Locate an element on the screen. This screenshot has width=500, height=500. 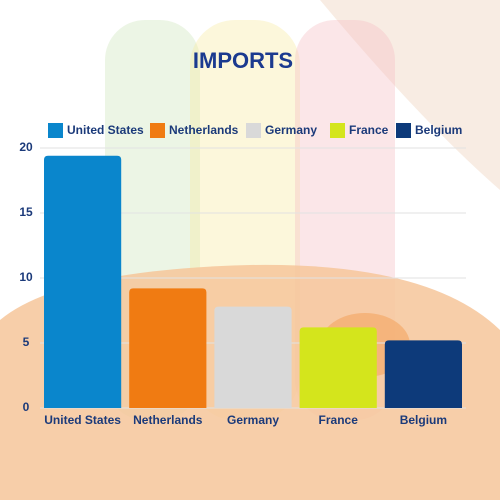
legend-label: Belgium is located at coordinates (438, 130).